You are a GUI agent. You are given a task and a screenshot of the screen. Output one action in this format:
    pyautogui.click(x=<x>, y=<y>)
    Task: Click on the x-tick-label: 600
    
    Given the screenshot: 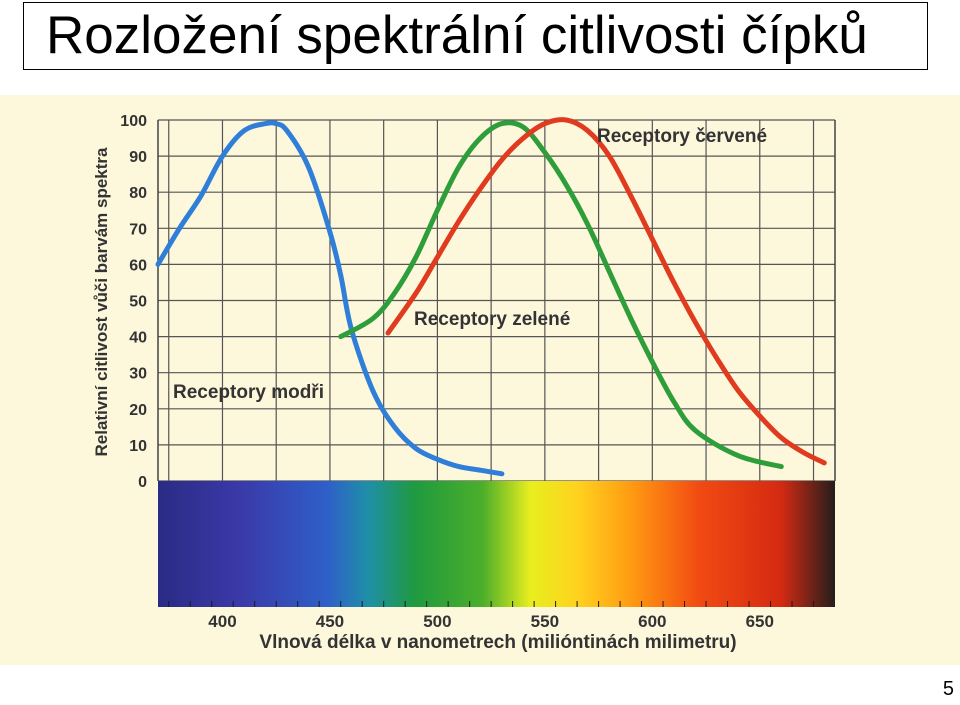 What is the action you would take?
    pyautogui.click(x=652, y=621)
    